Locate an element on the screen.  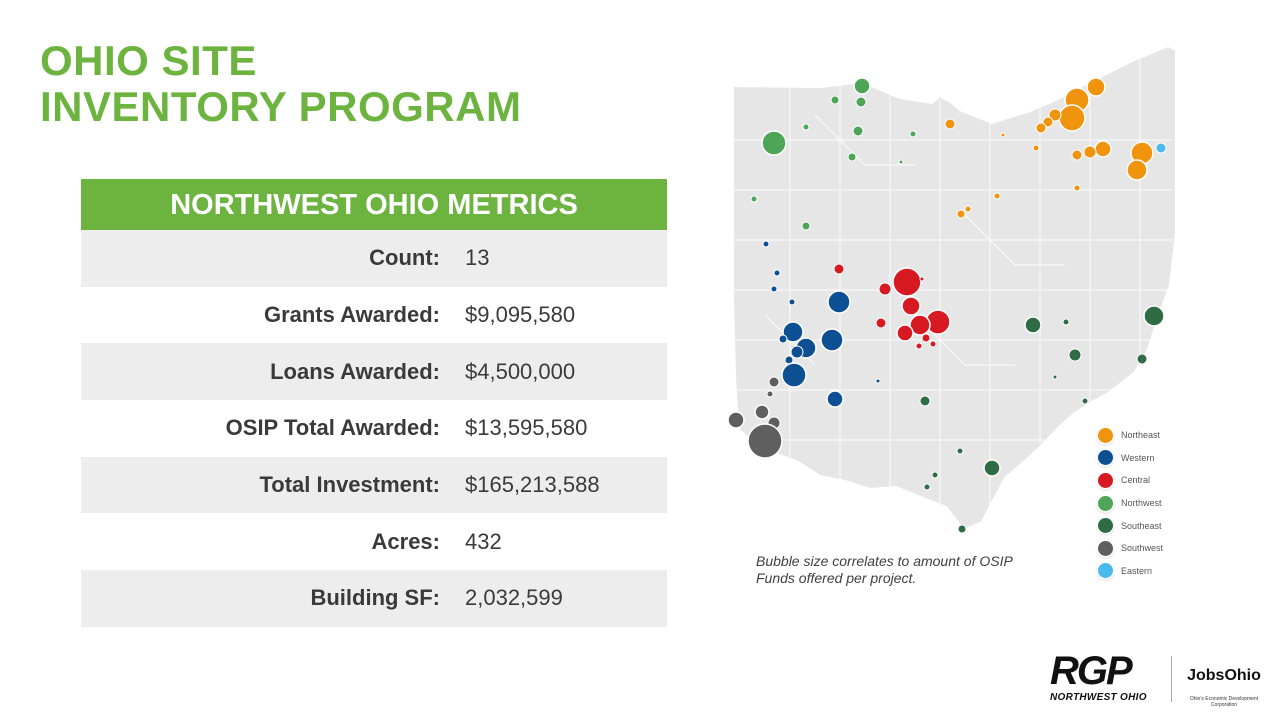
metric-value: 13 is located at coordinates (477, 258).